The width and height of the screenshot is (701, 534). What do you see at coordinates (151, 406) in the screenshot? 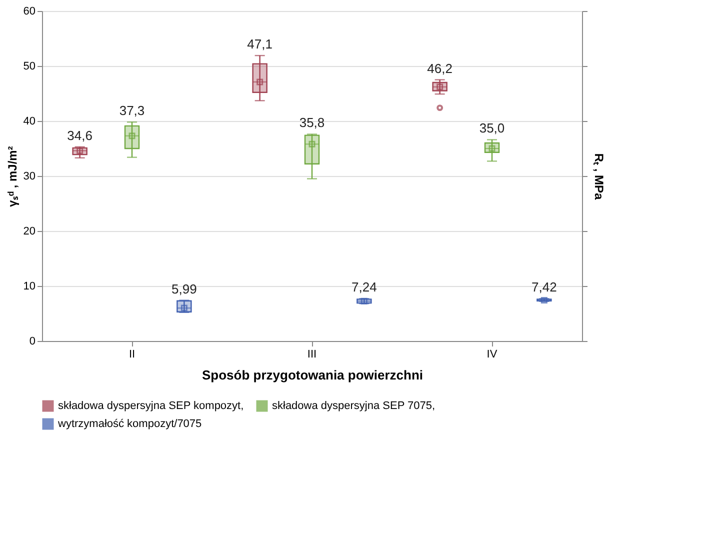
I see `legend-label: składowa dyspersyjna SEP kompozyt,` at bounding box center [151, 406].